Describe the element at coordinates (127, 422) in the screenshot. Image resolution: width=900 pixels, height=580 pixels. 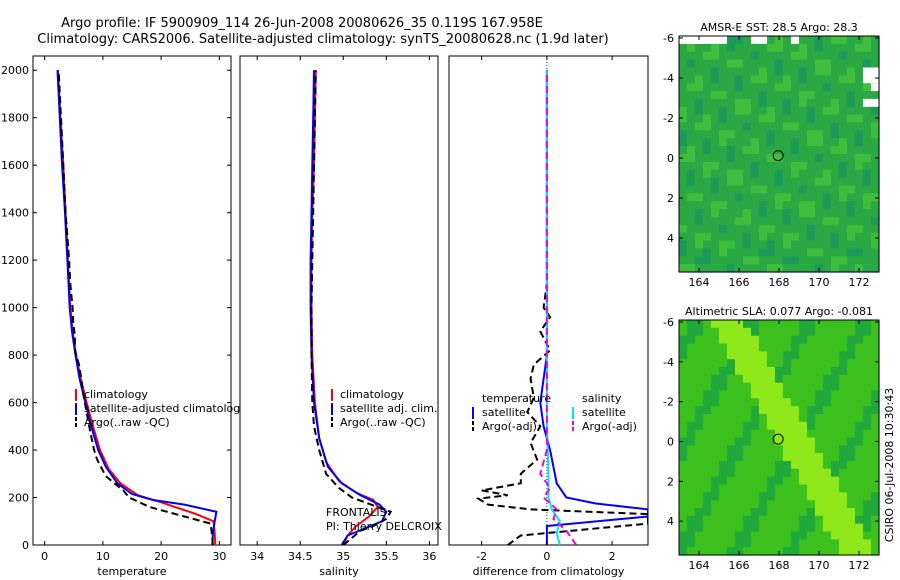
I see `temperature-legend-entry: Argo(..raw -QC)` at that location.